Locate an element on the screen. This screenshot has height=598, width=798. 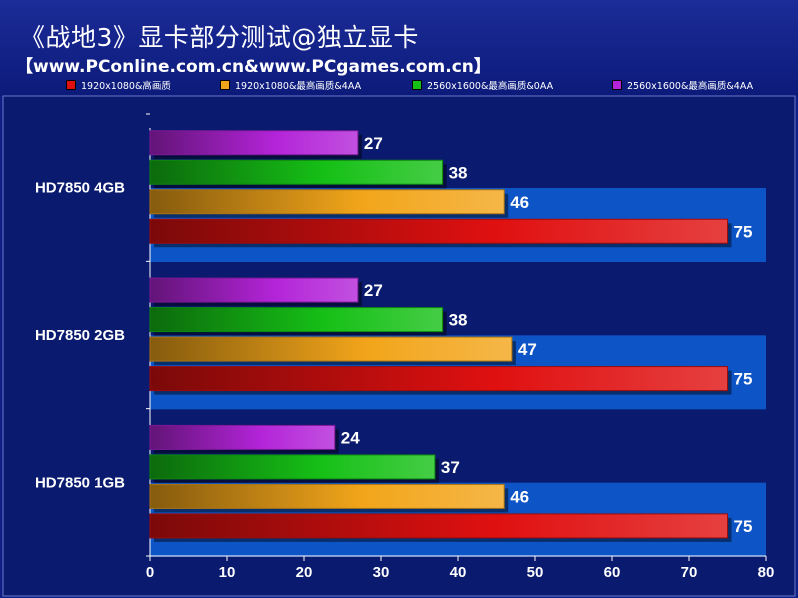
x-tick-label: 70 is located at coordinates (689, 572).